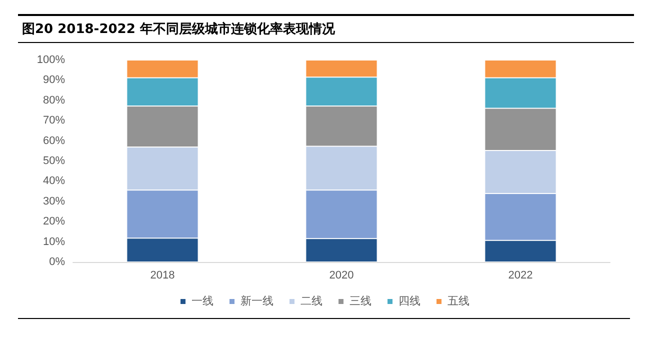 The width and height of the screenshot is (645, 343). What do you see at coordinates (257, 301) in the screenshot?
I see `legend-label: 新一线` at bounding box center [257, 301].